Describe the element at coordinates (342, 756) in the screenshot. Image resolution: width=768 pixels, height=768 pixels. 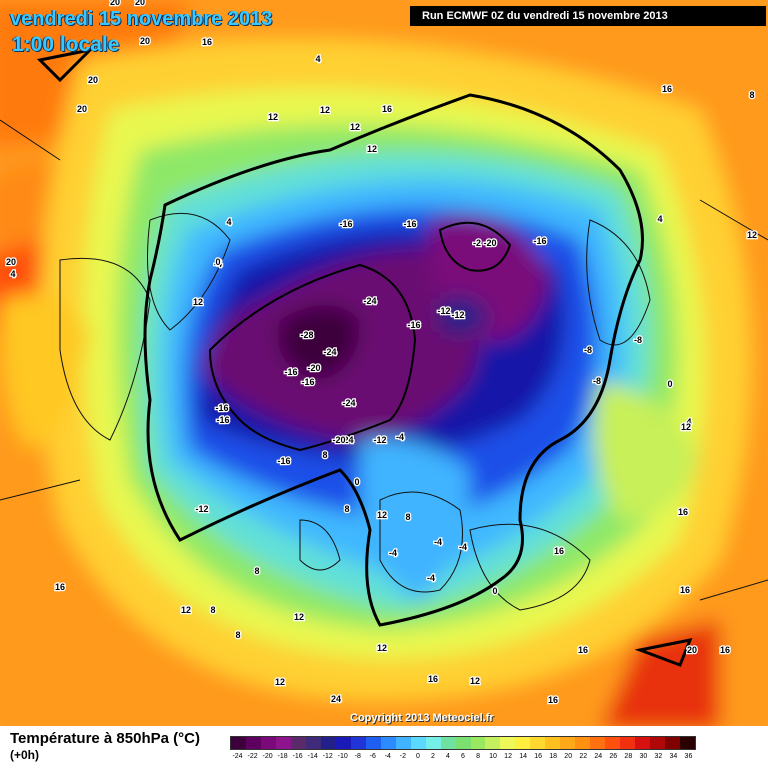
I see `color-scale-tick-label: -10` at that location.